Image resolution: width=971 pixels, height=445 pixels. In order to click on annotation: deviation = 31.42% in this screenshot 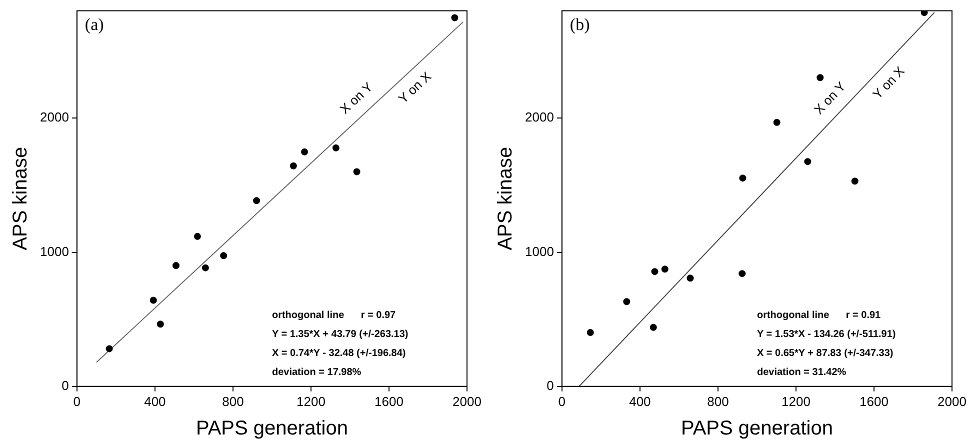, I will do `click(801, 372)`.